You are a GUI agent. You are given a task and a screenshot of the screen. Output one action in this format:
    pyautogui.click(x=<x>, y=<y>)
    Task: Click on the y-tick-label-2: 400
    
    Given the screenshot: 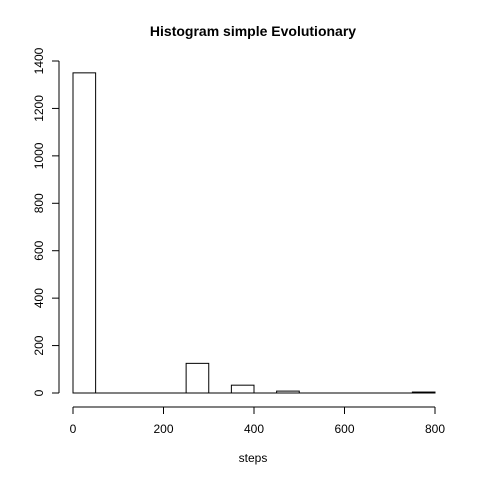 What is the action you would take?
    pyautogui.click(x=39, y=298)
    